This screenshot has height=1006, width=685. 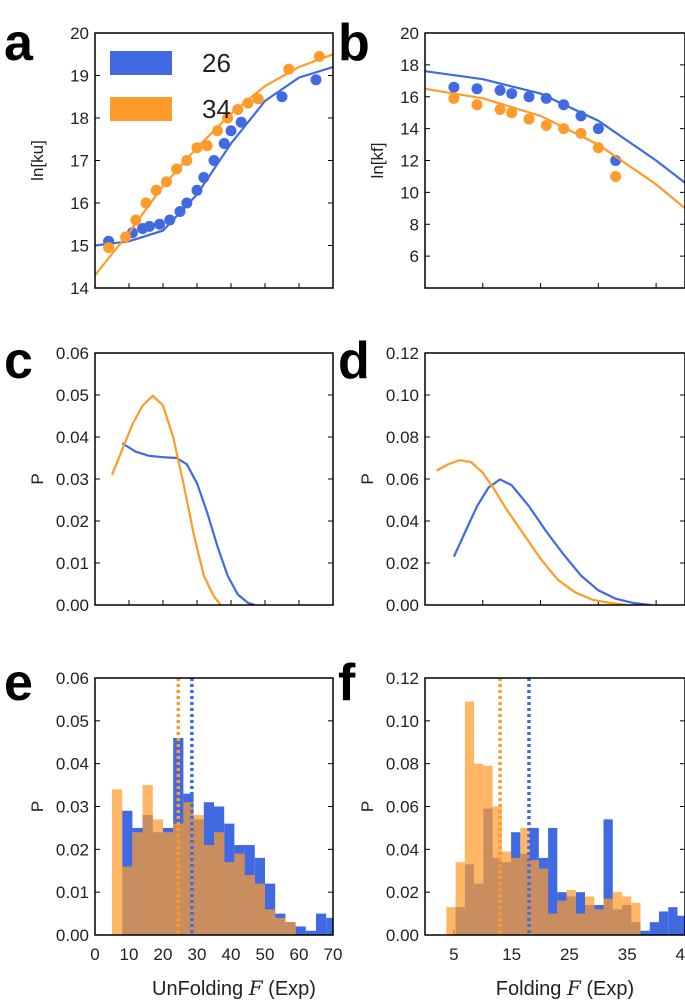 I want to click on panel-d-folding-distribution: d 0.00 0.02 0.04 0.06 0.08 0.10 0.12 P, so click(x=511, y=473).